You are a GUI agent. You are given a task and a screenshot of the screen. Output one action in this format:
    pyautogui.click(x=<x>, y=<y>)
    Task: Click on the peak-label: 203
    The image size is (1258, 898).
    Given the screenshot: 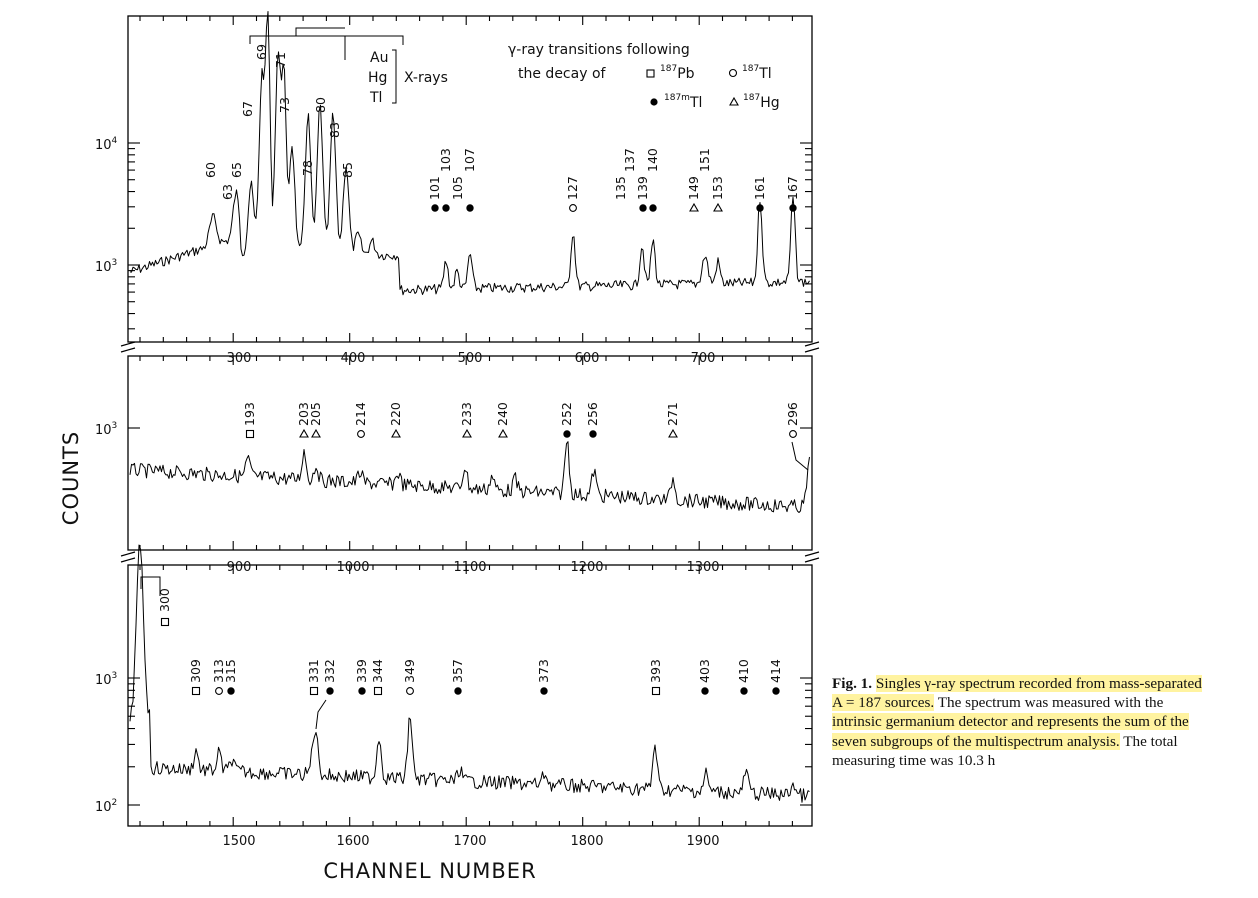 What is the action you would take?
    pyautogui.click(x=303, y=414)
    